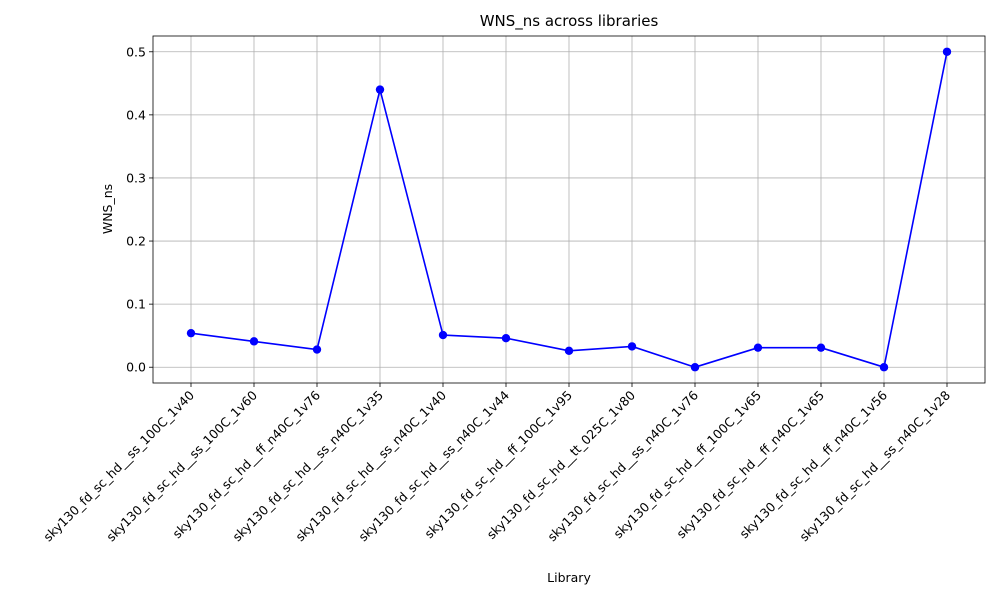 This screenshot has height=600, width=1000. What do you see at coordinates (107, 209) in the screenshot?
I see `y-axis-label: WNS_ns` at bounding box center [107, 209].